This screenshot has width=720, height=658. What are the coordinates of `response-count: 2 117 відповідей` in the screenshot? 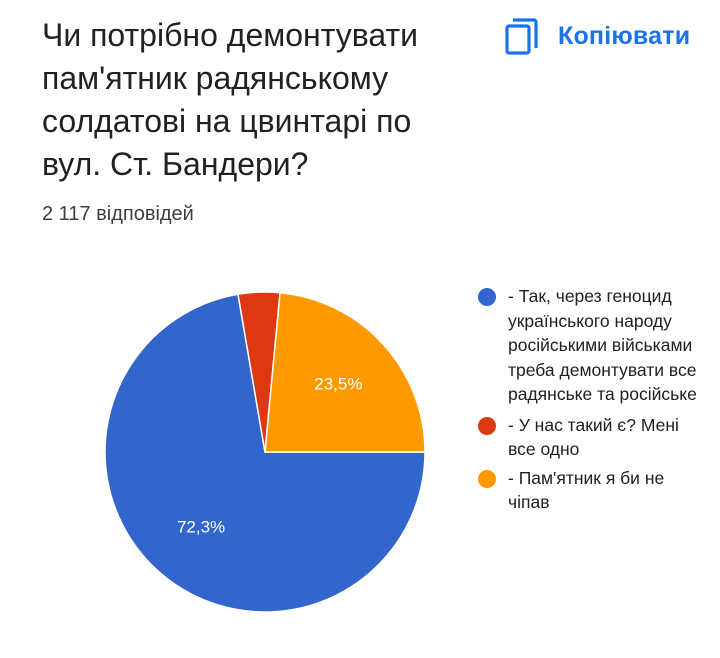 It's located at (118, 214).